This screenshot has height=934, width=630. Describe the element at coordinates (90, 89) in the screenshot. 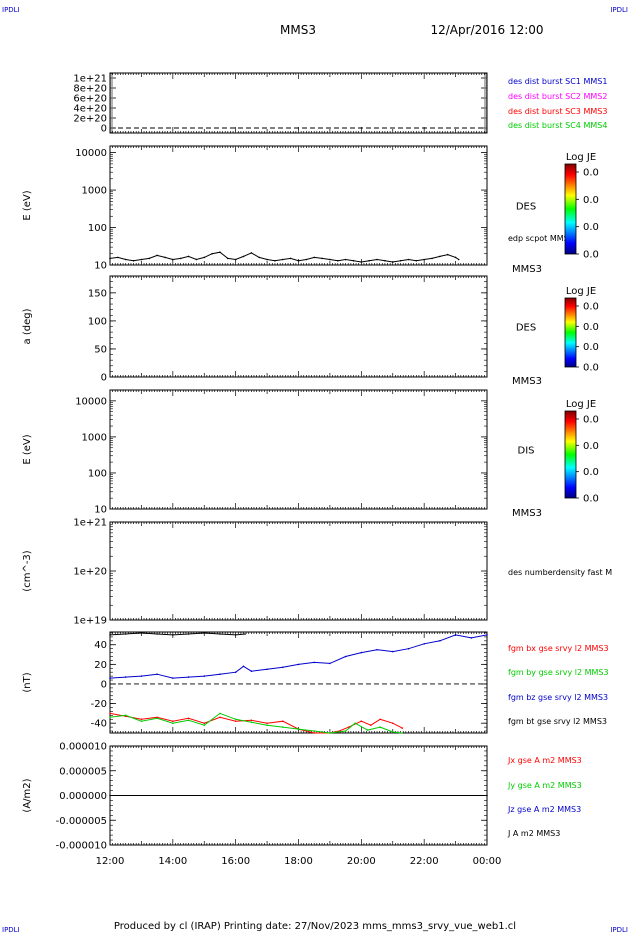

I see `y-tick-label: 8e+20` at that location.